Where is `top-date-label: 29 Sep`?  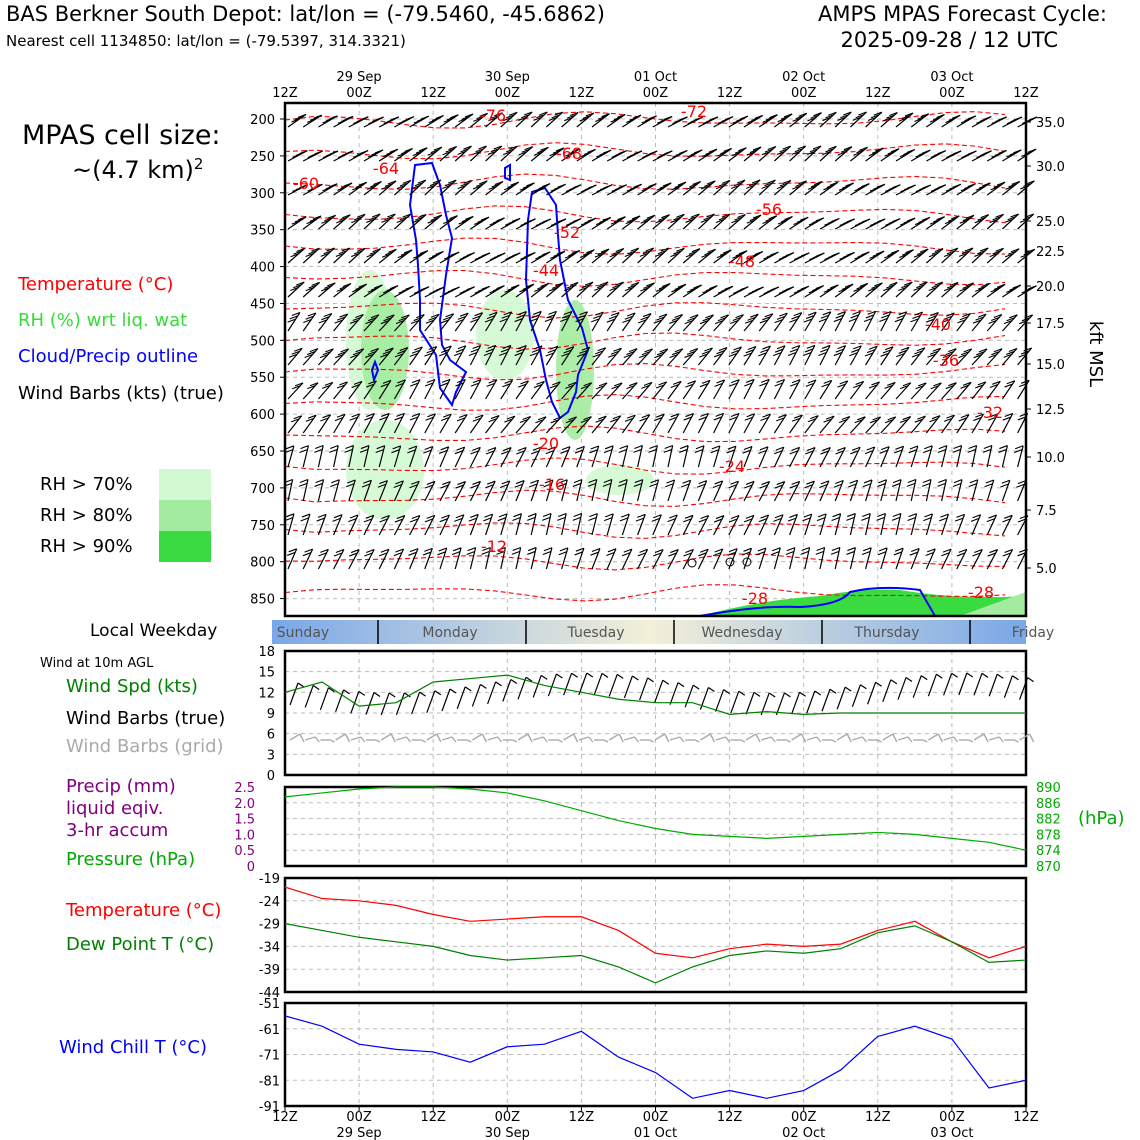
top-date-label: 29 Sep is located at coordinates (359, 77).